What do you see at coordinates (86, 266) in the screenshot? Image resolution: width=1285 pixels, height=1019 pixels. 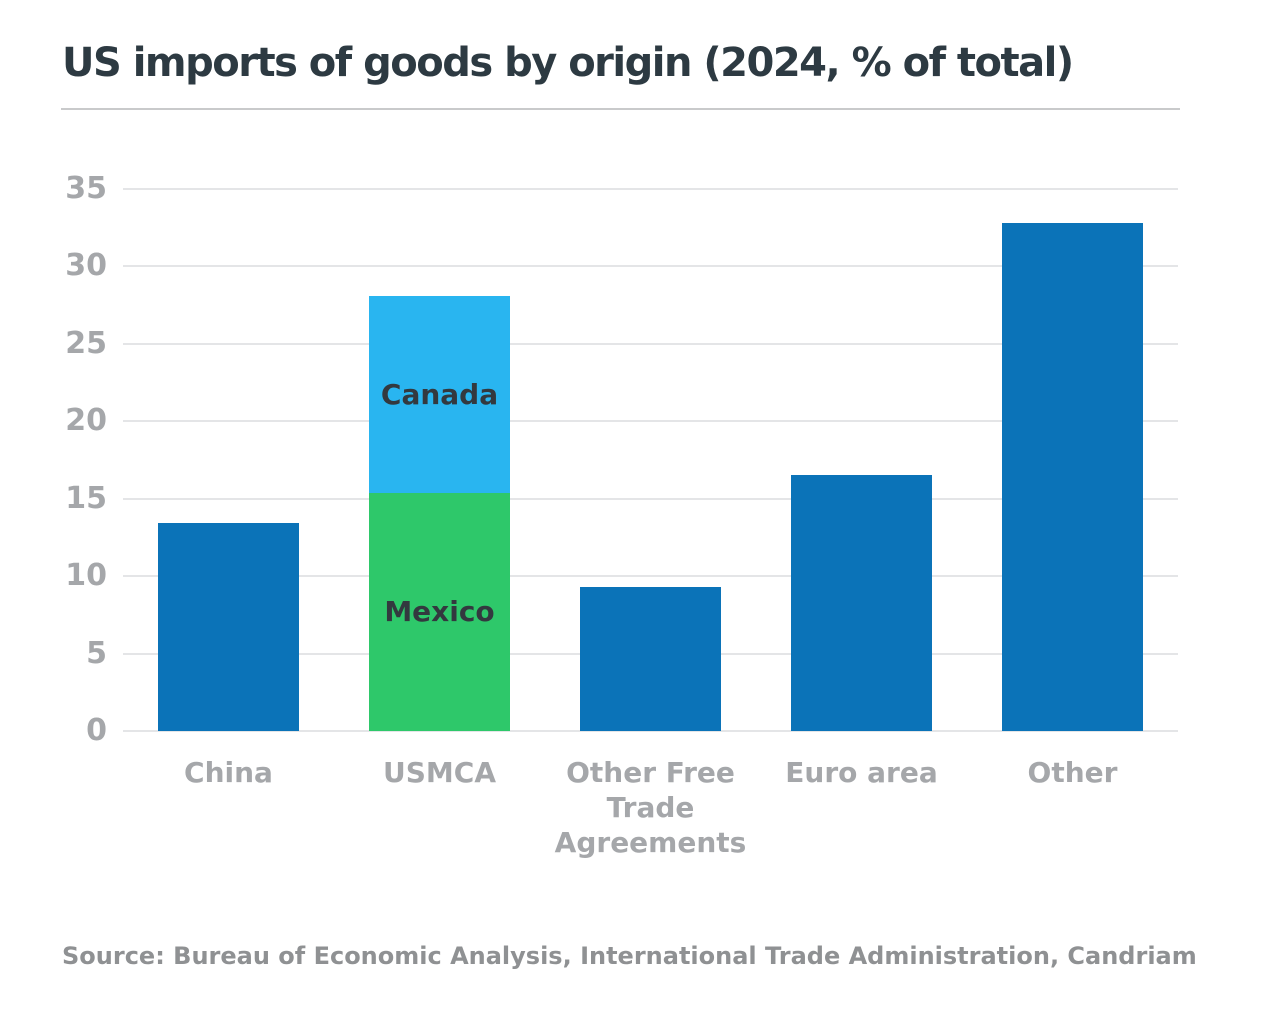 I see `y-tick-label-30: 30` at bounding box center [86, 266].